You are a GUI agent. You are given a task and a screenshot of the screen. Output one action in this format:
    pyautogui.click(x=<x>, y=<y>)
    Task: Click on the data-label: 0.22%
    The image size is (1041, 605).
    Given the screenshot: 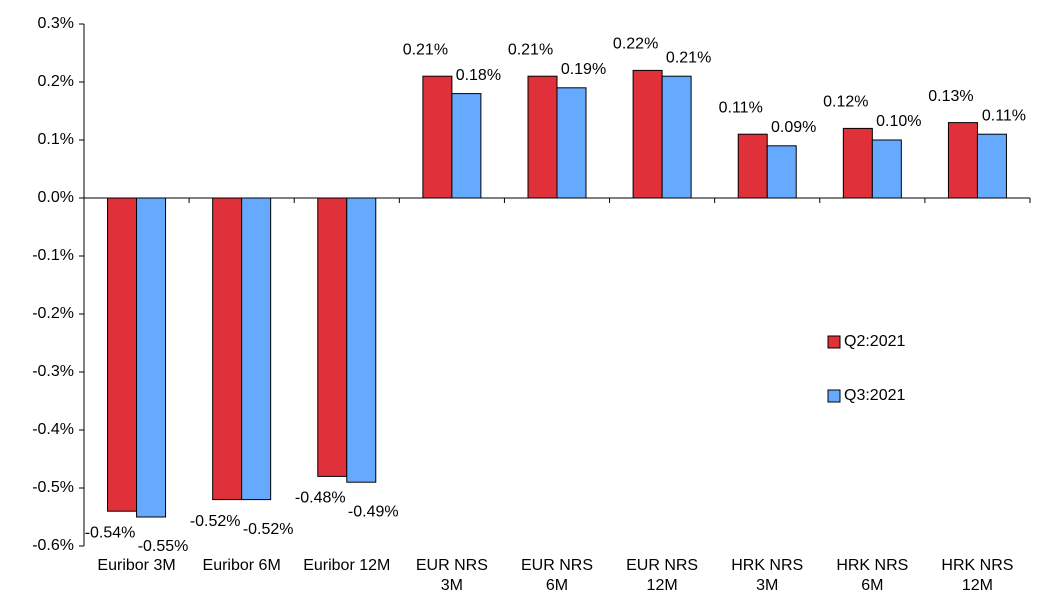 What is the action you would take?
    pyautogui.click(x=635, y=44)
    